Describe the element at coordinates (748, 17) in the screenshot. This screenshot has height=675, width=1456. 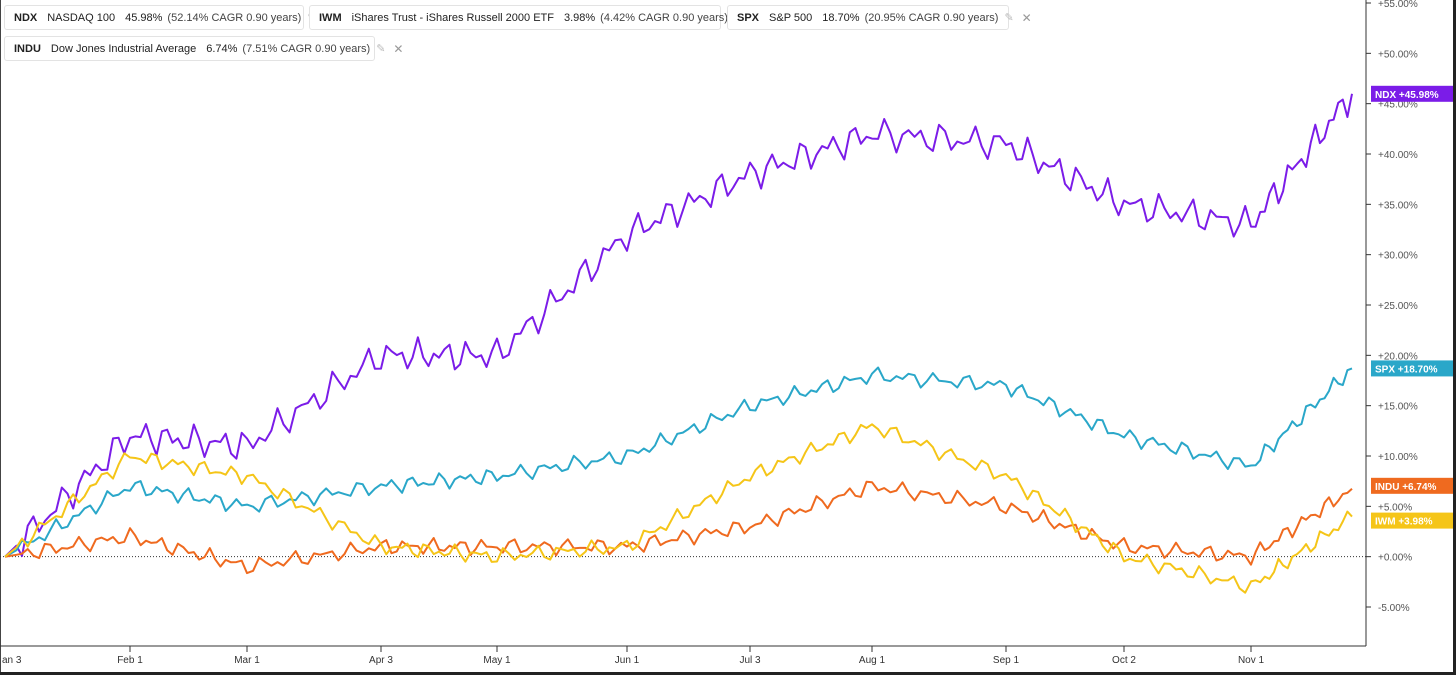
I see `legend-symbol: SPX` at that location.